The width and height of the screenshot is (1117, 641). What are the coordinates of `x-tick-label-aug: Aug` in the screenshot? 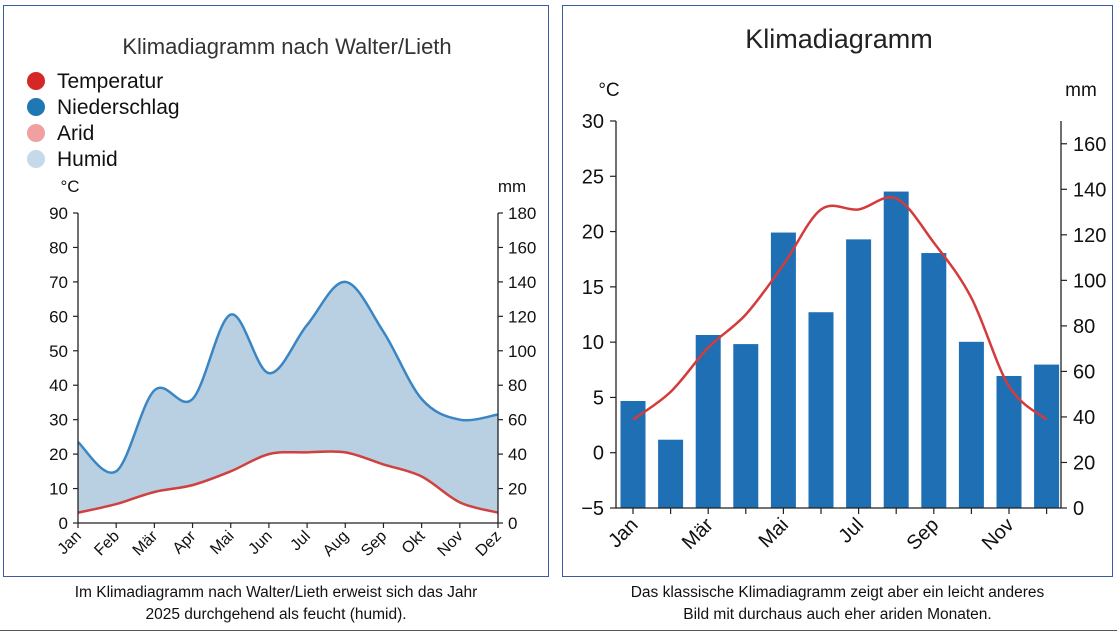 It's located at (336, 544).